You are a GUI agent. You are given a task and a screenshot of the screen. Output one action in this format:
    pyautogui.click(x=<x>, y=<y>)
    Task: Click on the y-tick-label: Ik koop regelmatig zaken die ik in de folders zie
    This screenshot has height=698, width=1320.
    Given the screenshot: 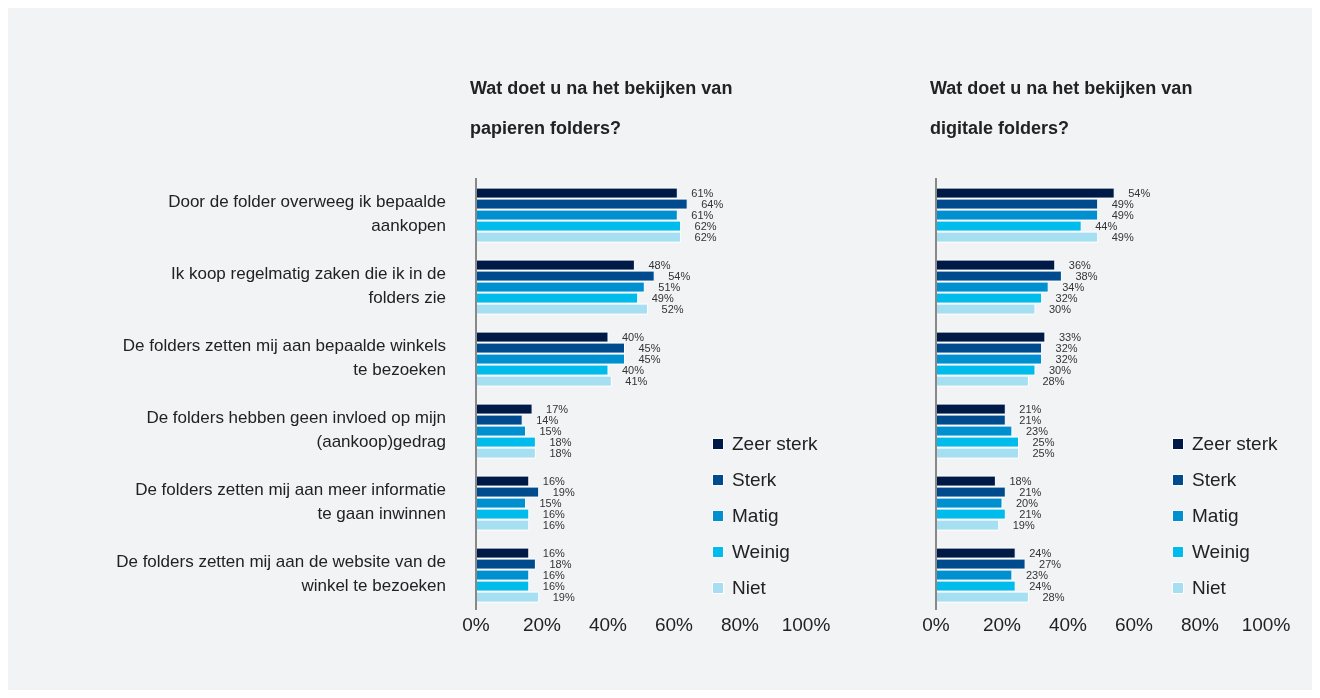 What is the action you would take?
    pyautogui.click(x=308, y=285)
    